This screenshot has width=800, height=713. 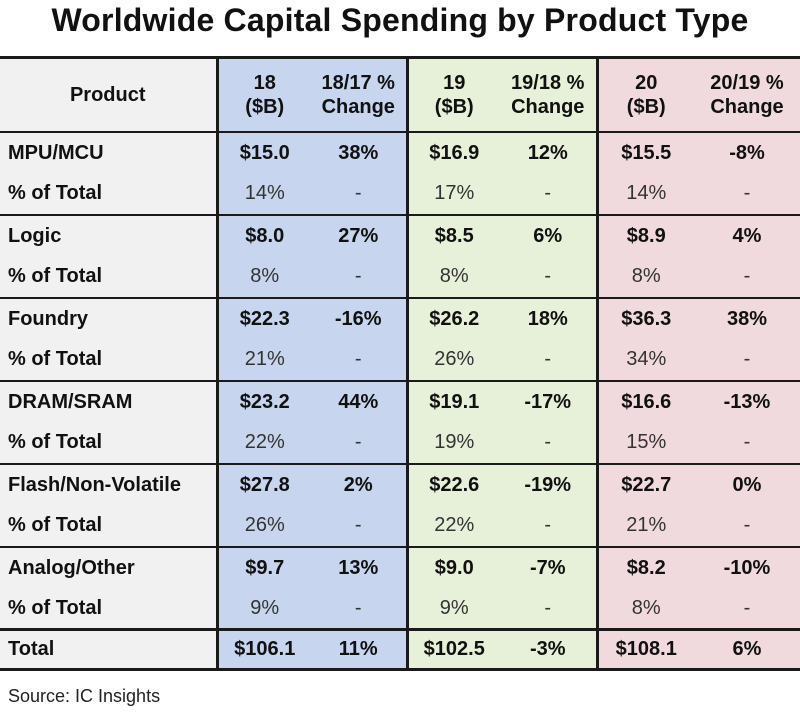 What do you see at coordinates (108, 235) in the screenshot?
I see `product-name: Logic` at bounding box center [108, 235].